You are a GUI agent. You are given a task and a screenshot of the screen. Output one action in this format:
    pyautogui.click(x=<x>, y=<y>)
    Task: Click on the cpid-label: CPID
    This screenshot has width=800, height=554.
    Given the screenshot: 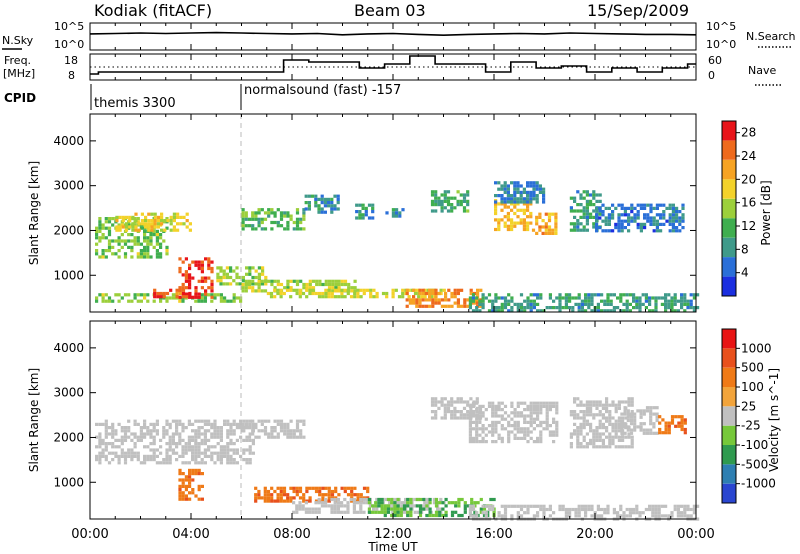 What is the action you would take?
    pyautogui.click(x=20, y=98)
    